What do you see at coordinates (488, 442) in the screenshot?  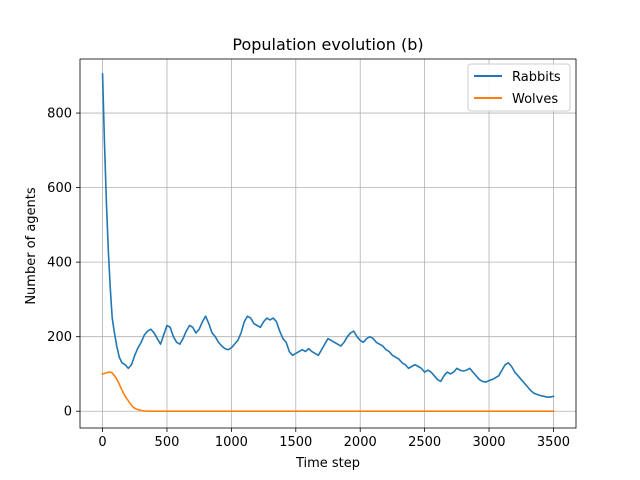 I see `x-tick-label: 3000` at bounding box center [488, 442].